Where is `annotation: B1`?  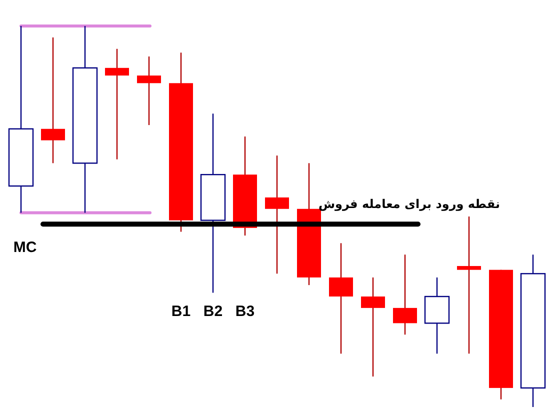
annotation: B1 is located at coordinates (181, 311).